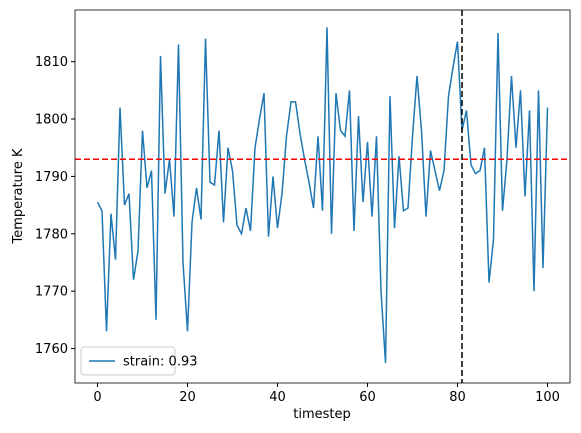 This screenshot has height=433, width=581. Describe the element at coordinates (367, 397) in the screenshot. I see `x-tick-label: 60` at that location.